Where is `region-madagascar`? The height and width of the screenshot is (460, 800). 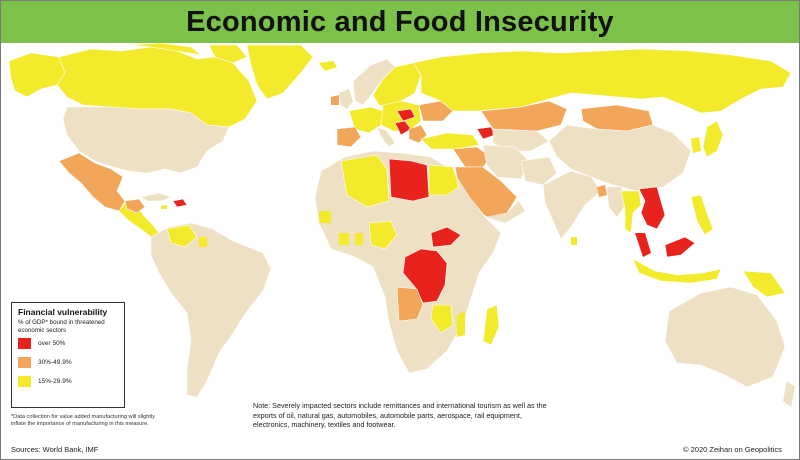
region-madagascar is located at coordinates (491, 325).